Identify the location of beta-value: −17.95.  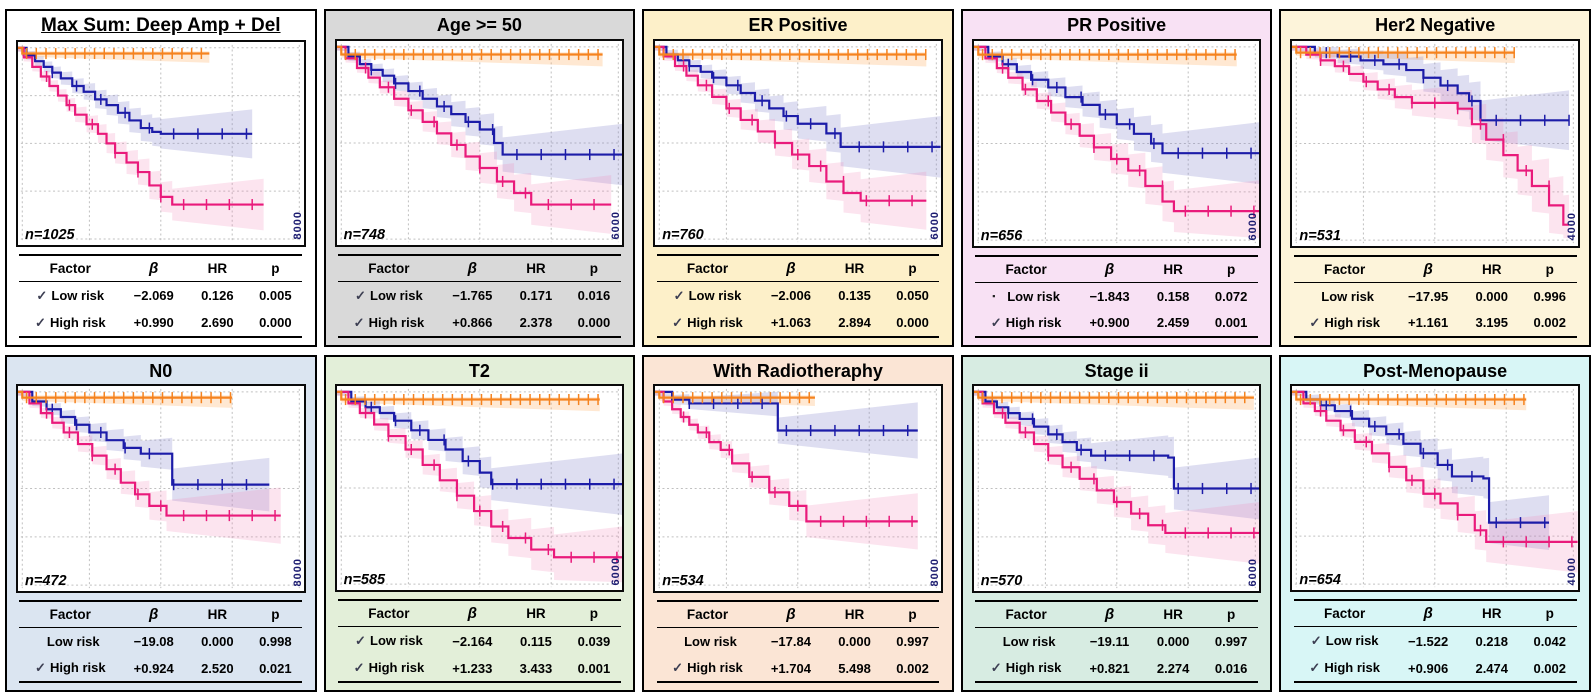
(1428, 296).